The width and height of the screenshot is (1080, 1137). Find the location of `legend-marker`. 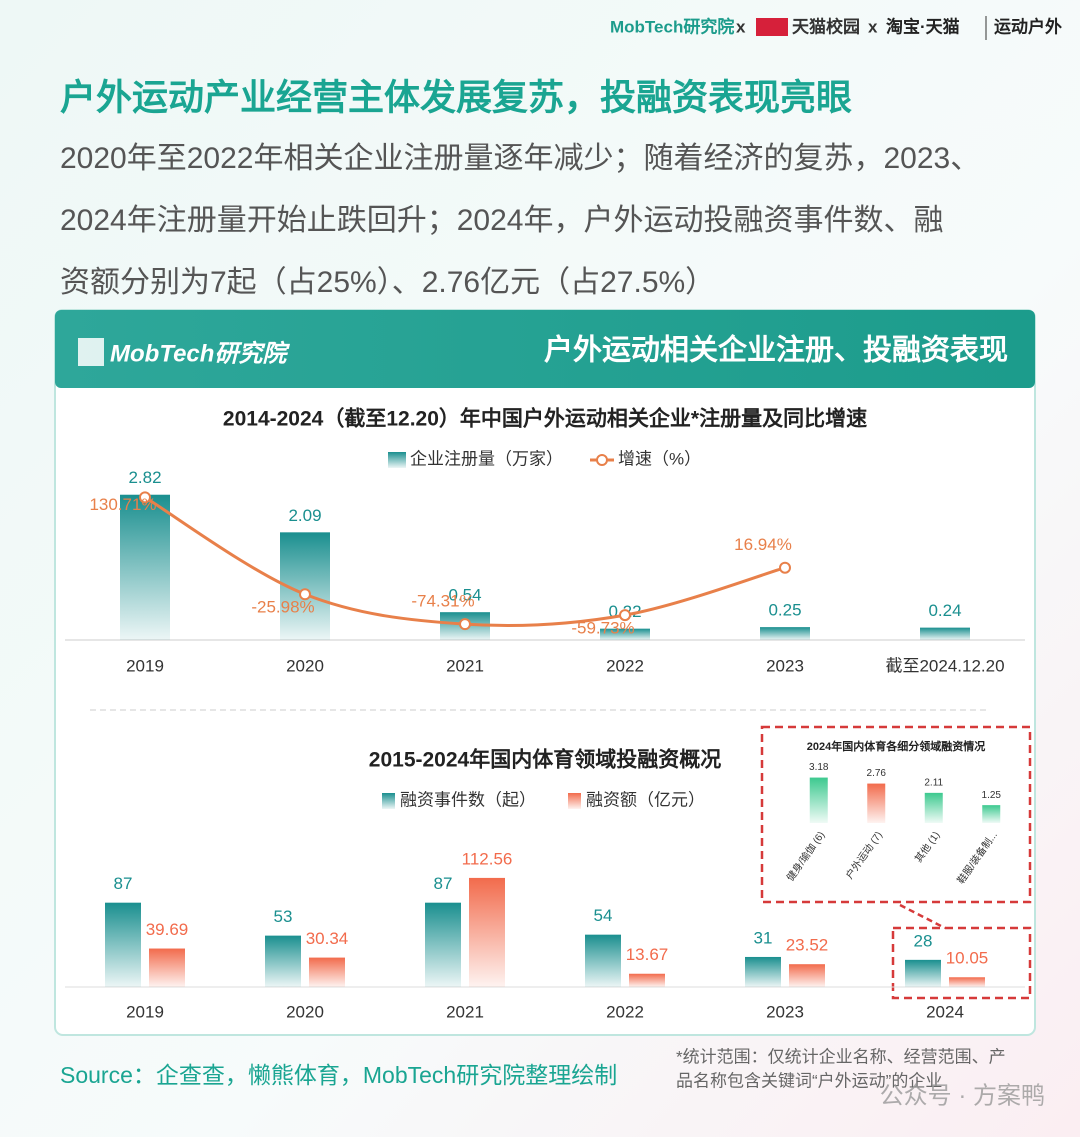

legend-marker is located at coordinates (602, 460).